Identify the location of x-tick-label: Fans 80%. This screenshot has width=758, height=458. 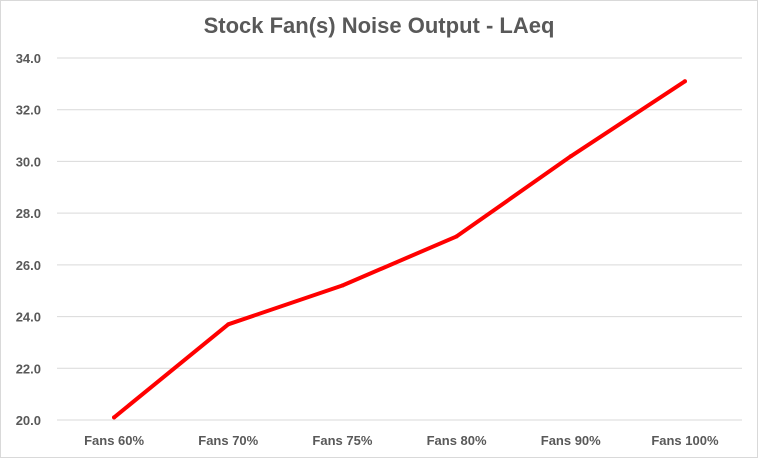
(457, 440).